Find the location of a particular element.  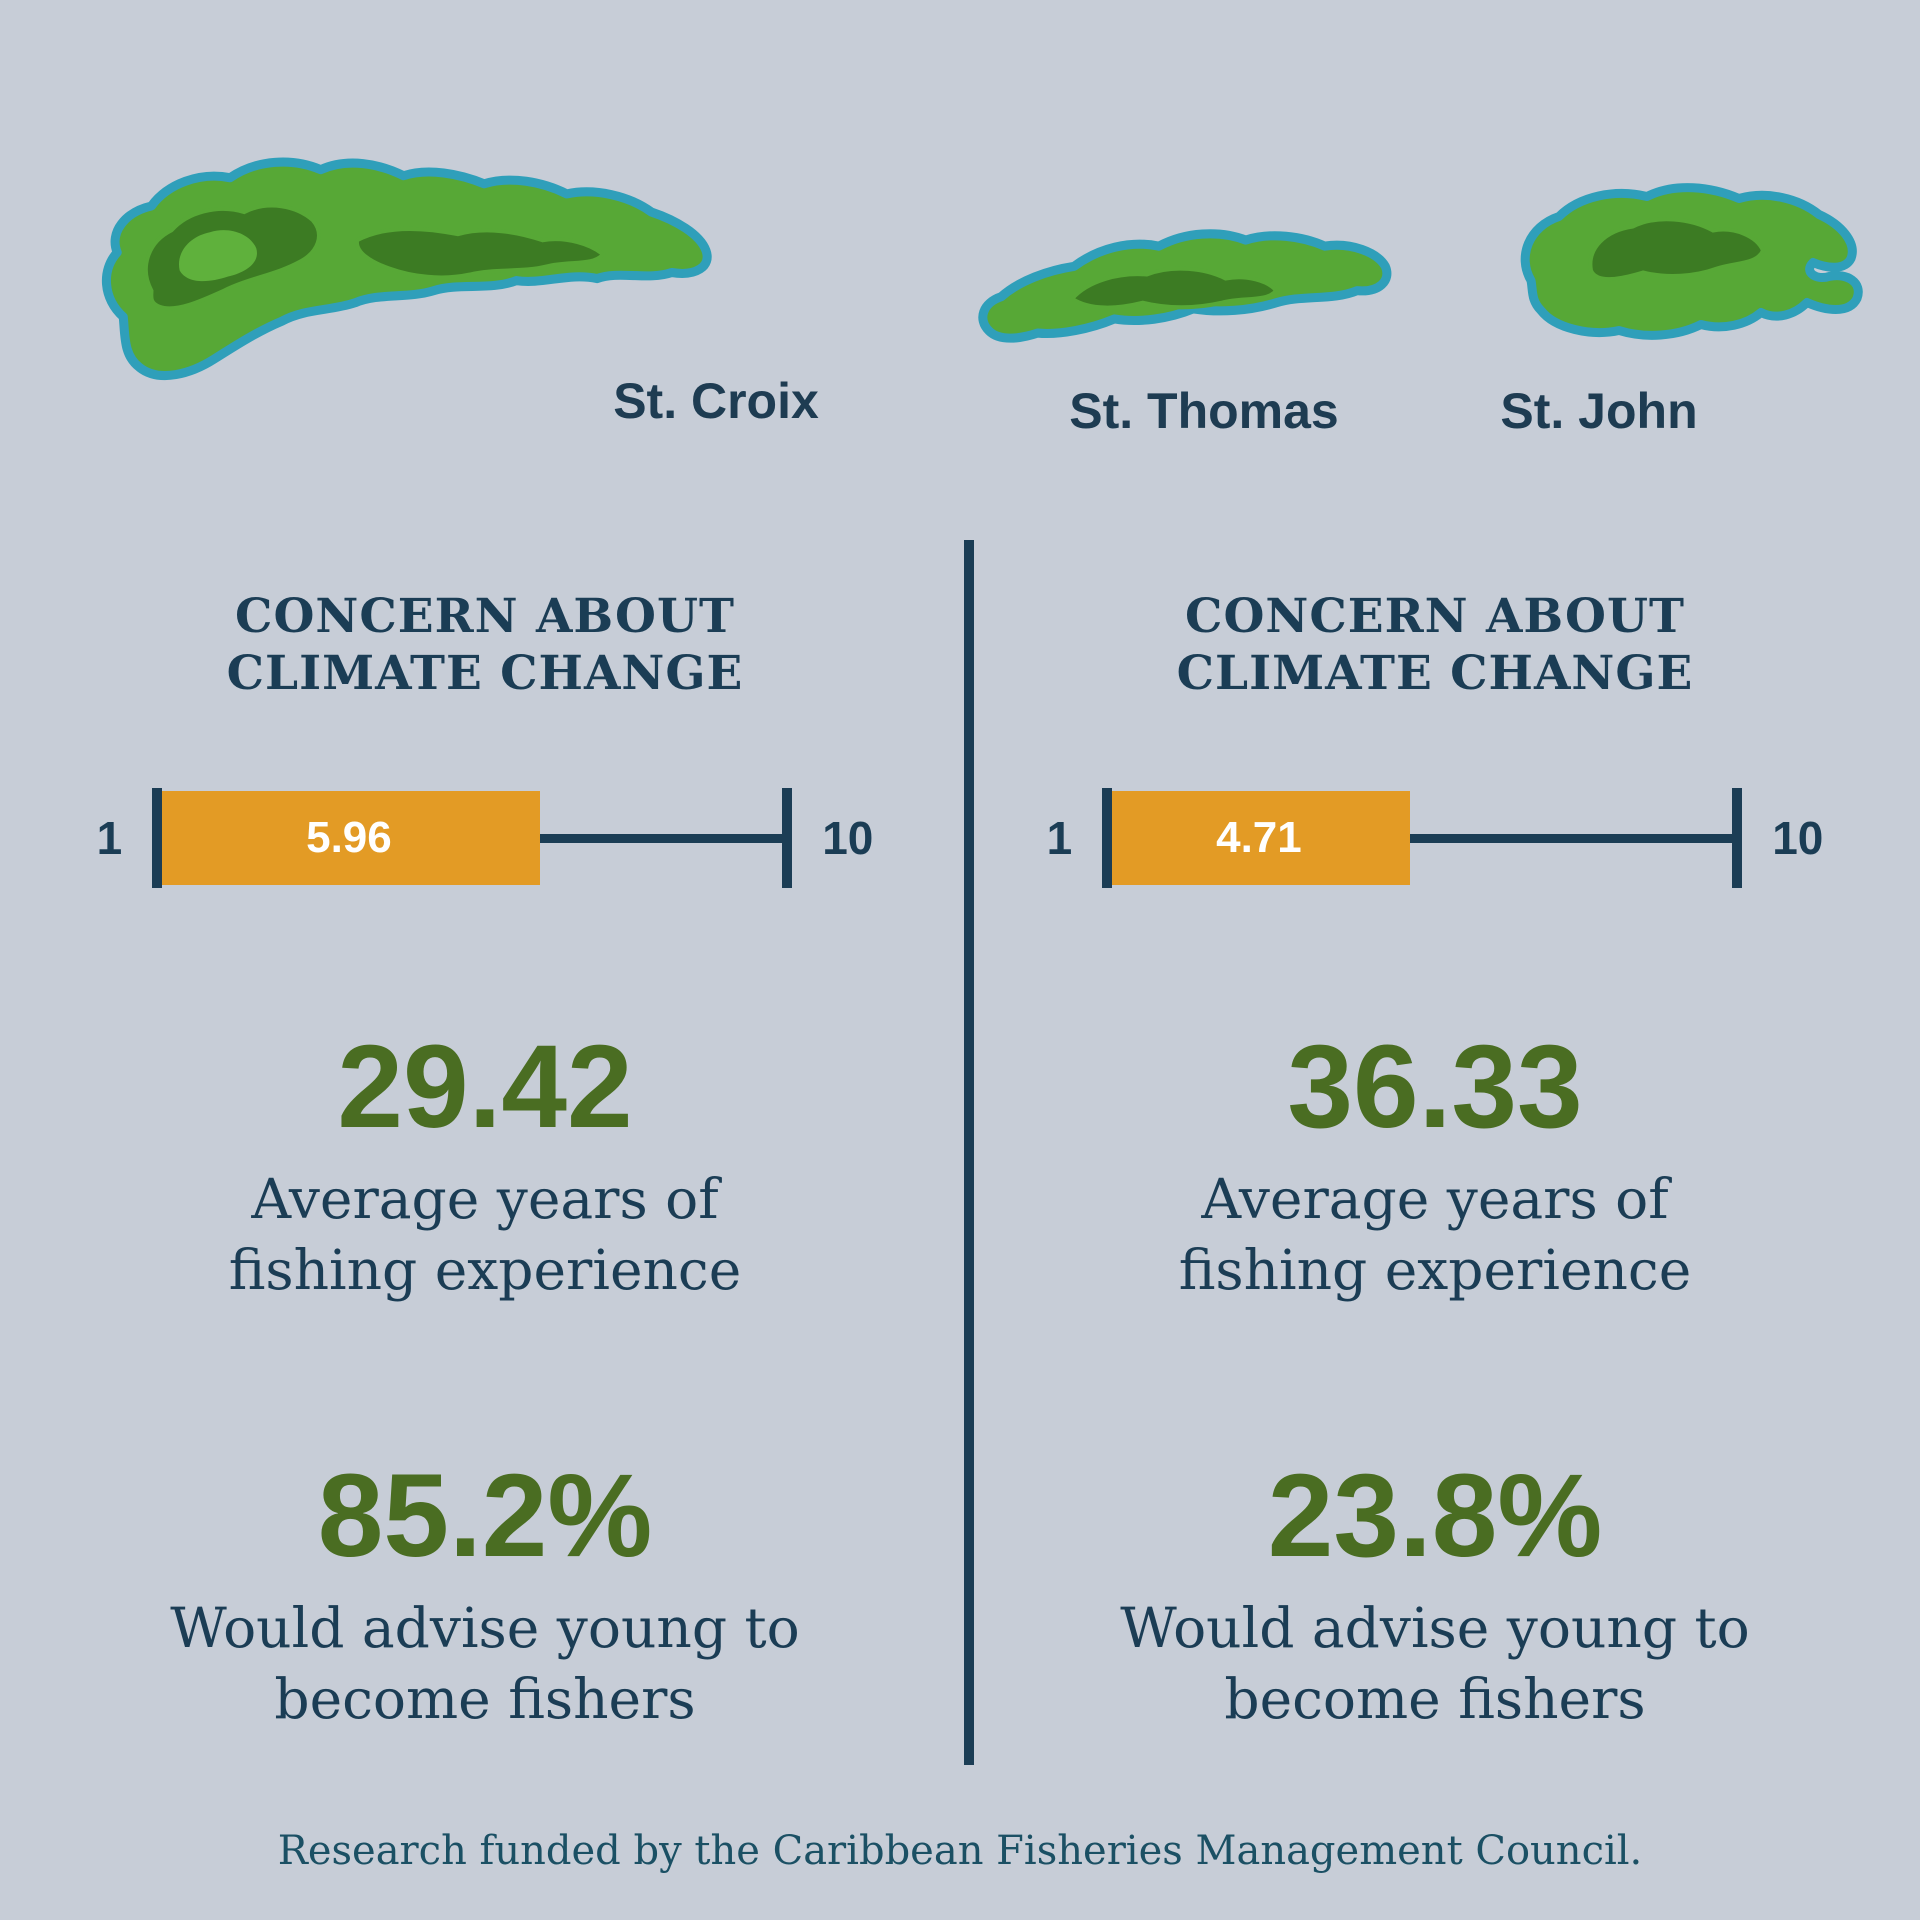

st-john-map is located at coordinates (1691, 261).